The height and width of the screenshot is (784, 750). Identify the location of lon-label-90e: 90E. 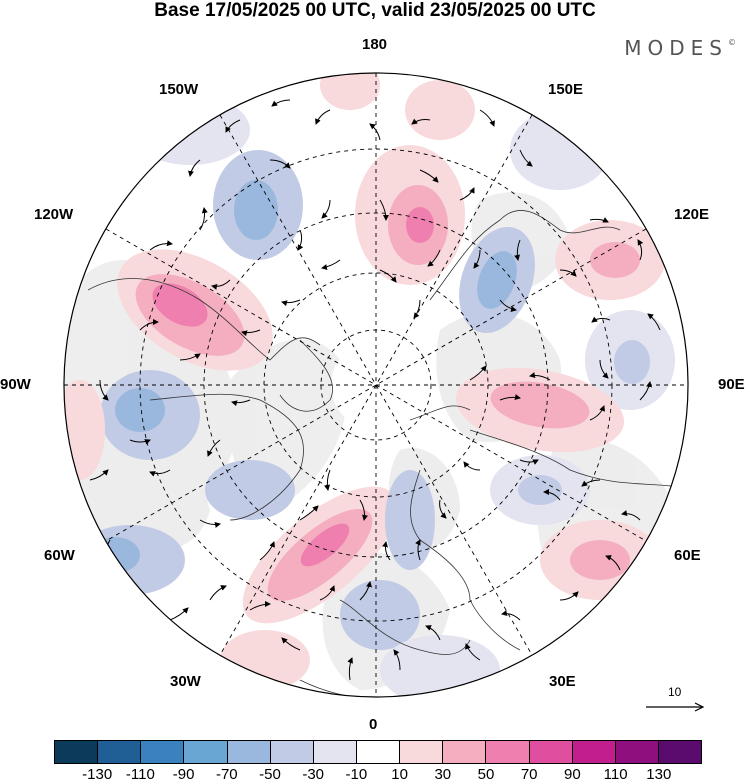
(731, 384).